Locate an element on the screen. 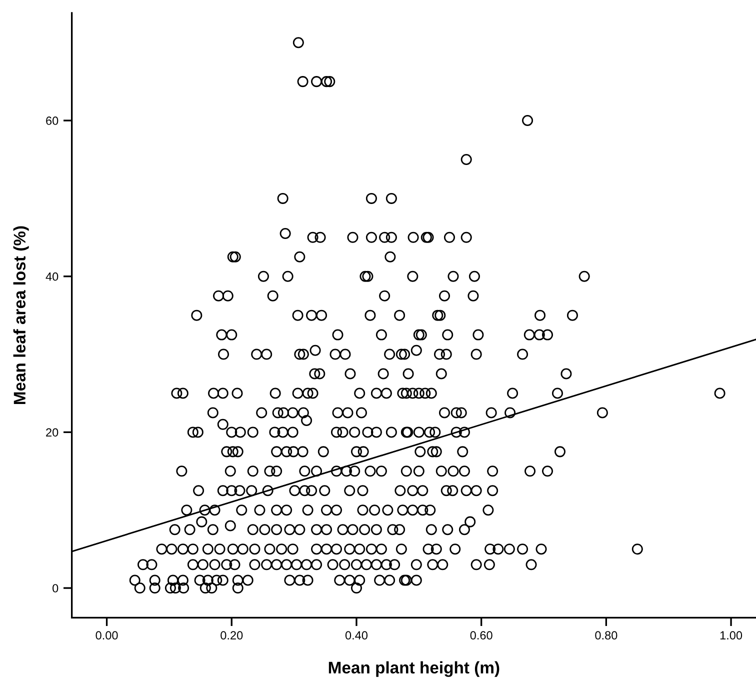 This screenshot has width=756, height=684. x-tick-label: 1.00 is located at coordinates (731, 635).